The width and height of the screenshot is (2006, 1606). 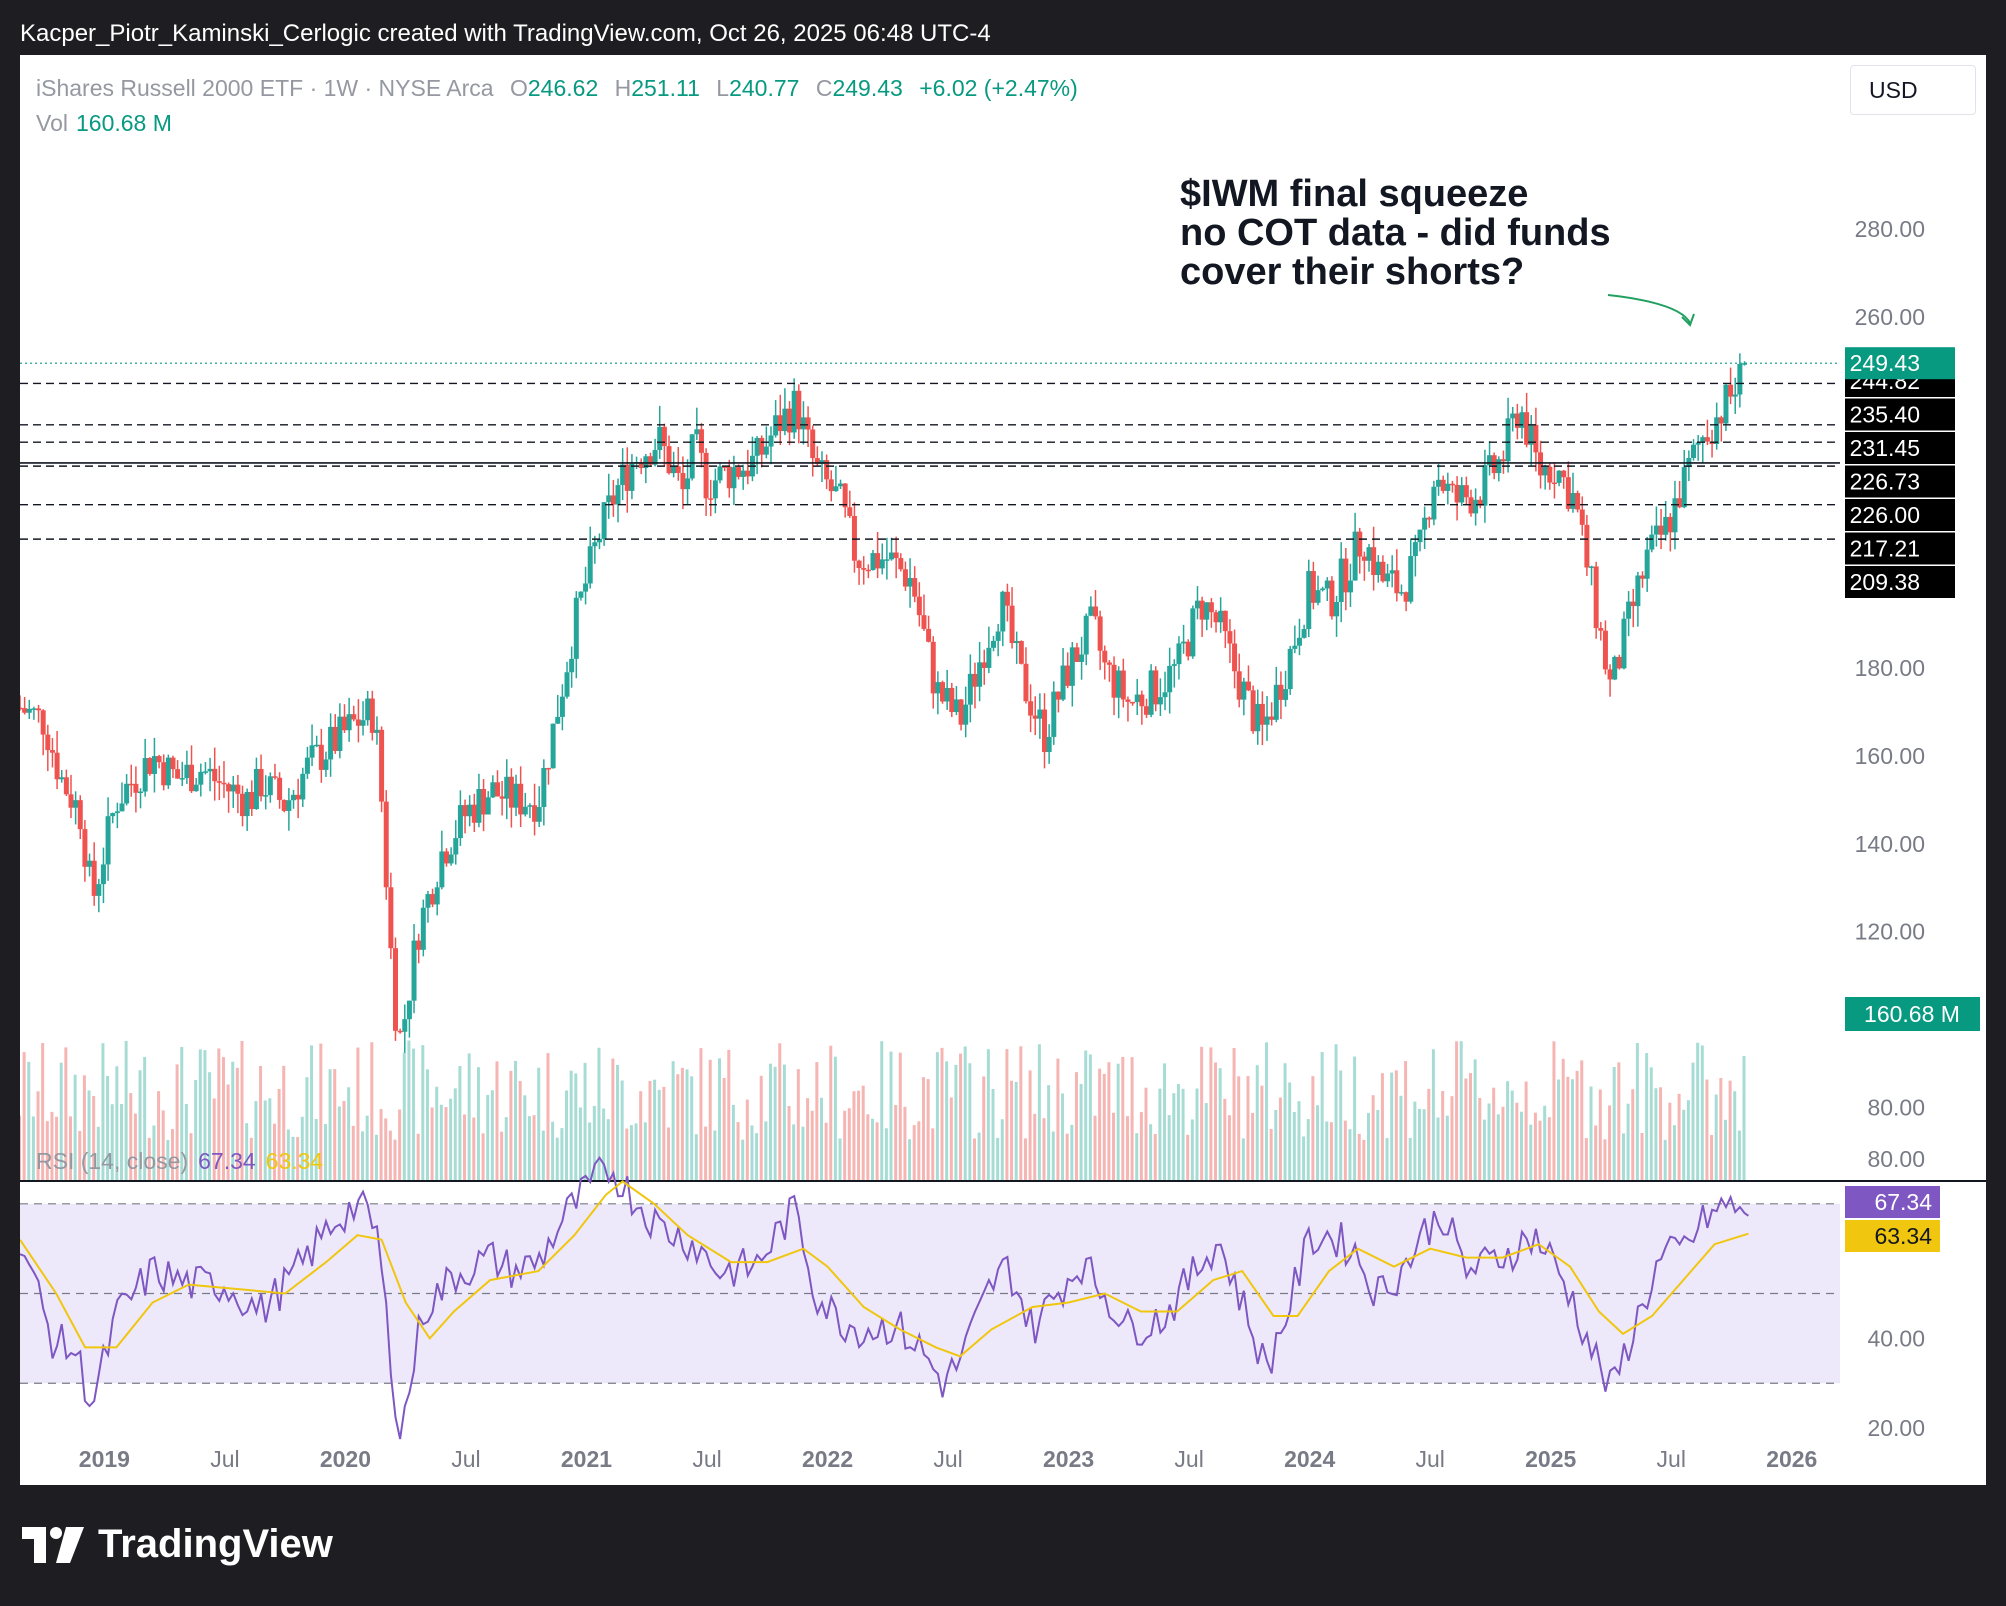 What do you see at coordinates (1429, 1459) in the screenshot?
I see `time-axis-label: Jul` at bounding box center [1429, 1459].